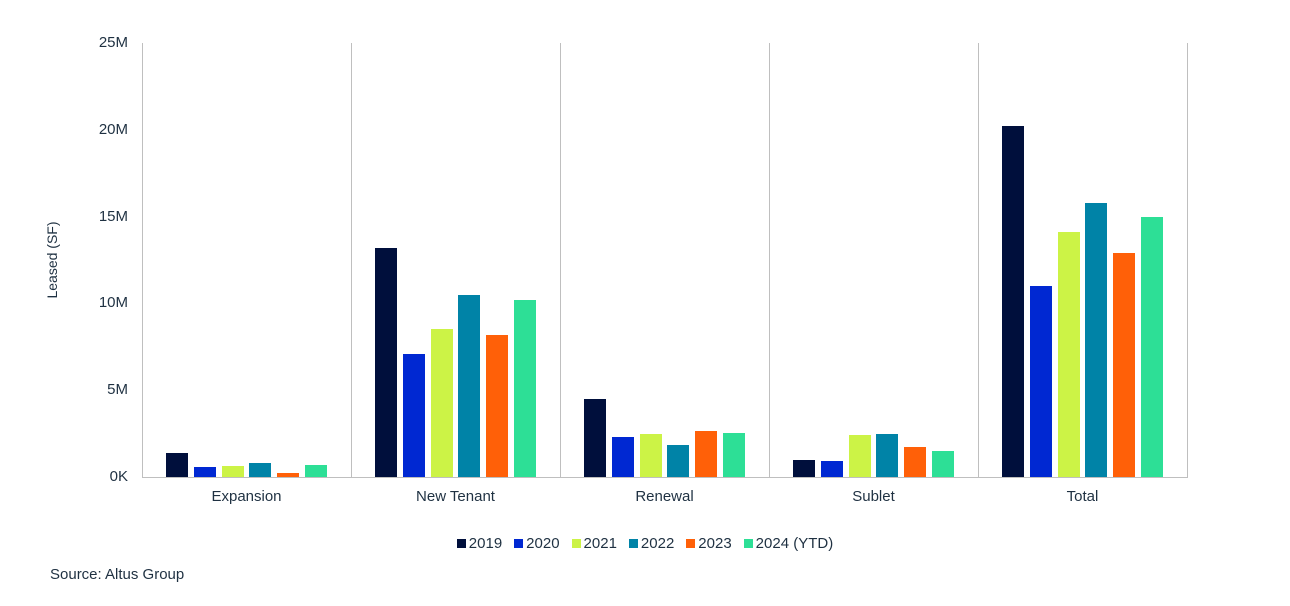 The image size is (1290, 606). What do you see at coordinates (455, 496) in the screenshot?
I see `x-category-label: New Tenant` at bounding box center [455, 496].